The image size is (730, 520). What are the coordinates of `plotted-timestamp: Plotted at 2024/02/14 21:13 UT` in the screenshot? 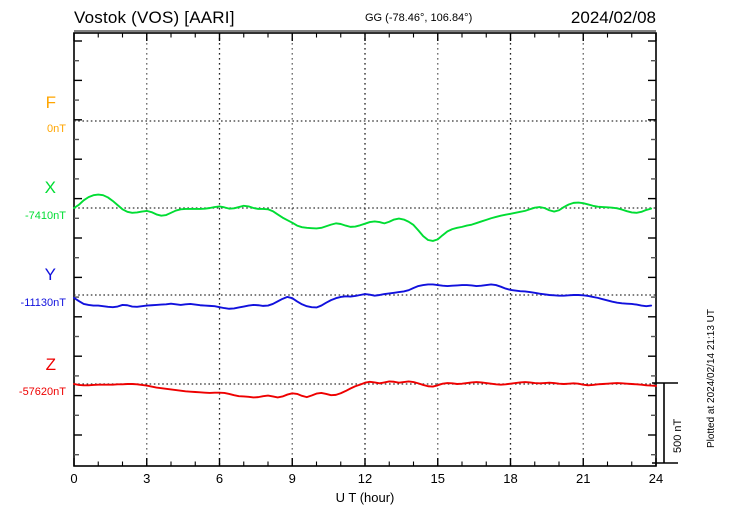 It's located at (711, 378).